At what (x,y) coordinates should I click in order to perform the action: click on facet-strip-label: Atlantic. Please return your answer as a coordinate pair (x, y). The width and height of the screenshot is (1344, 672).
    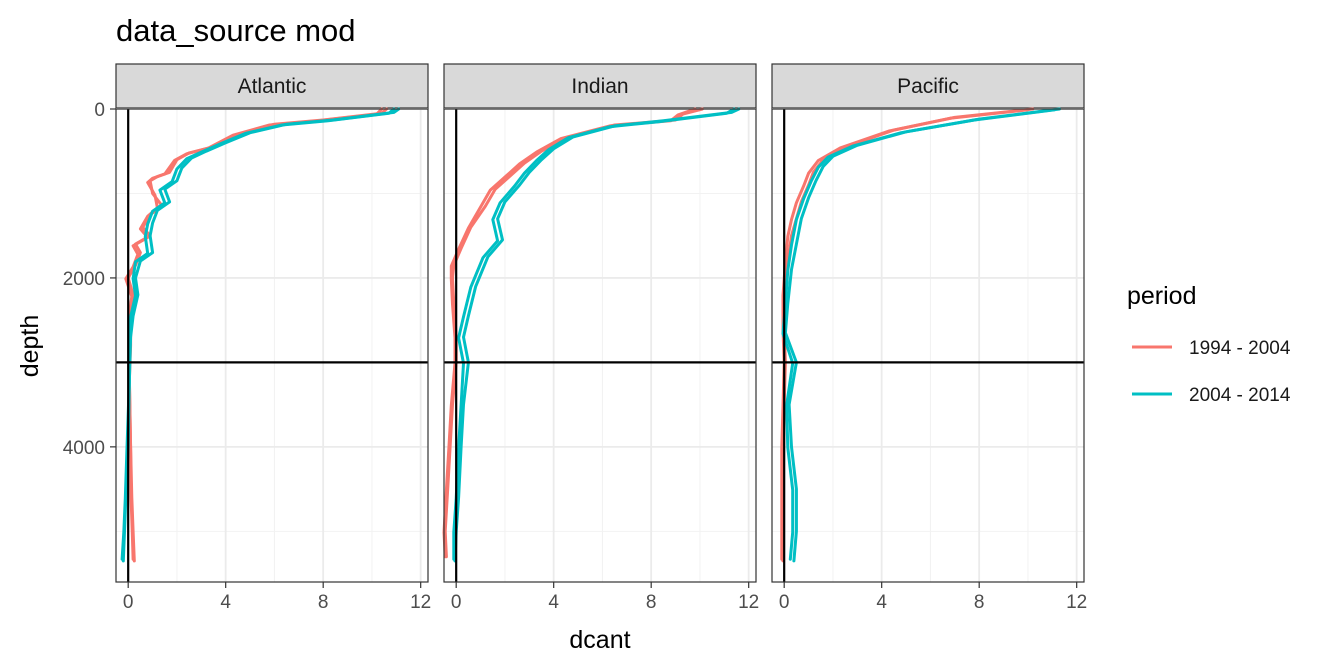
    Looking at the image, I should click on (272, 86).